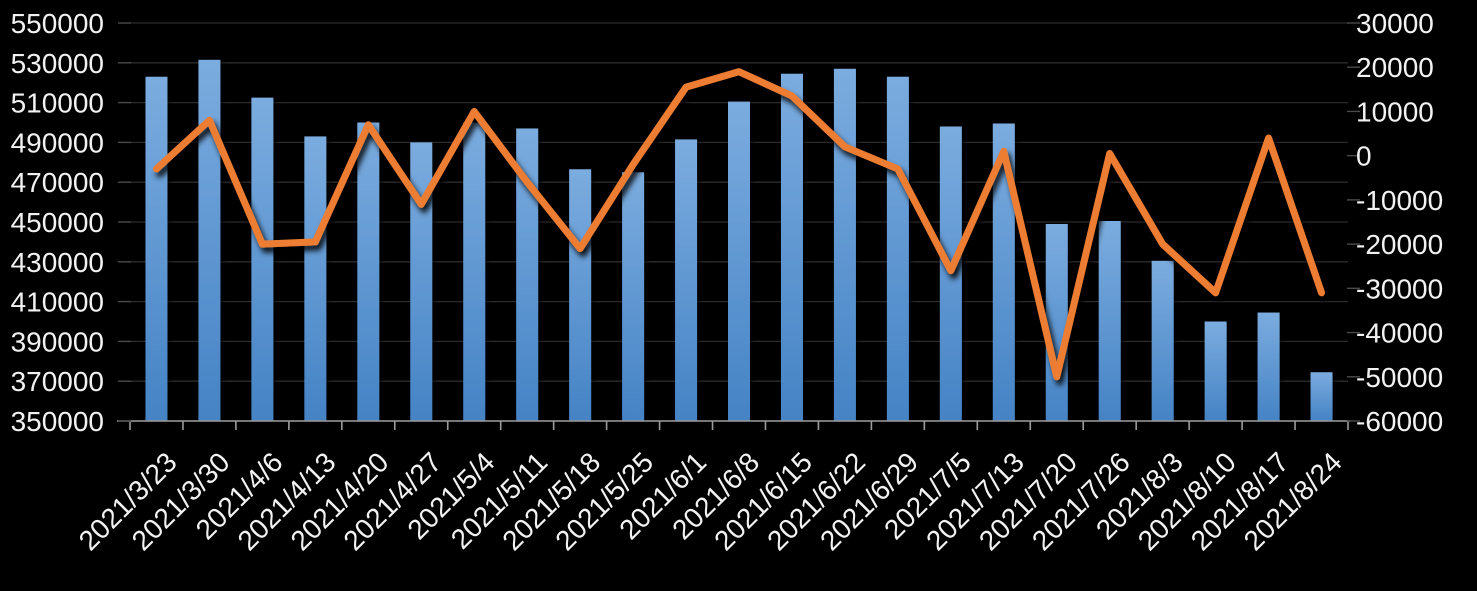 This screenshot has width=1477, height=591. What do you see at coordinates (1268, 366) in the screenshot?
I see `bar-2021/8/17` at bounding box center [1268, 366].